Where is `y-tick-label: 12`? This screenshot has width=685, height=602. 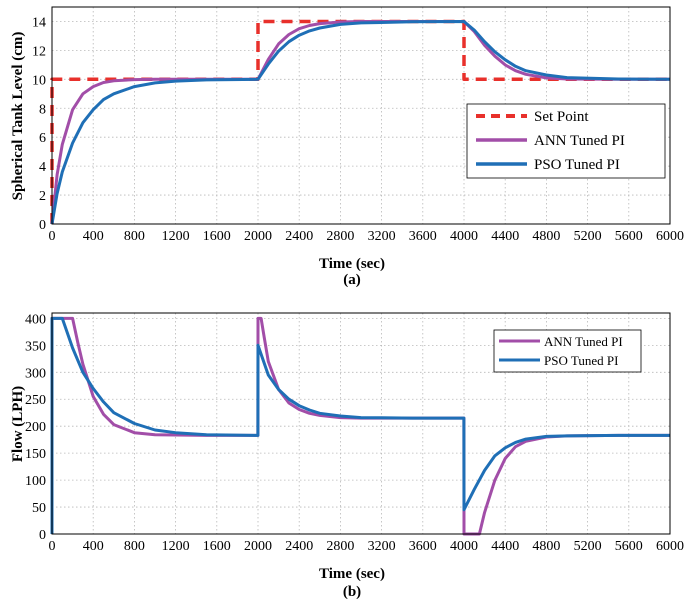
y-tick-label: 12 is located at coordinates (39, 51).